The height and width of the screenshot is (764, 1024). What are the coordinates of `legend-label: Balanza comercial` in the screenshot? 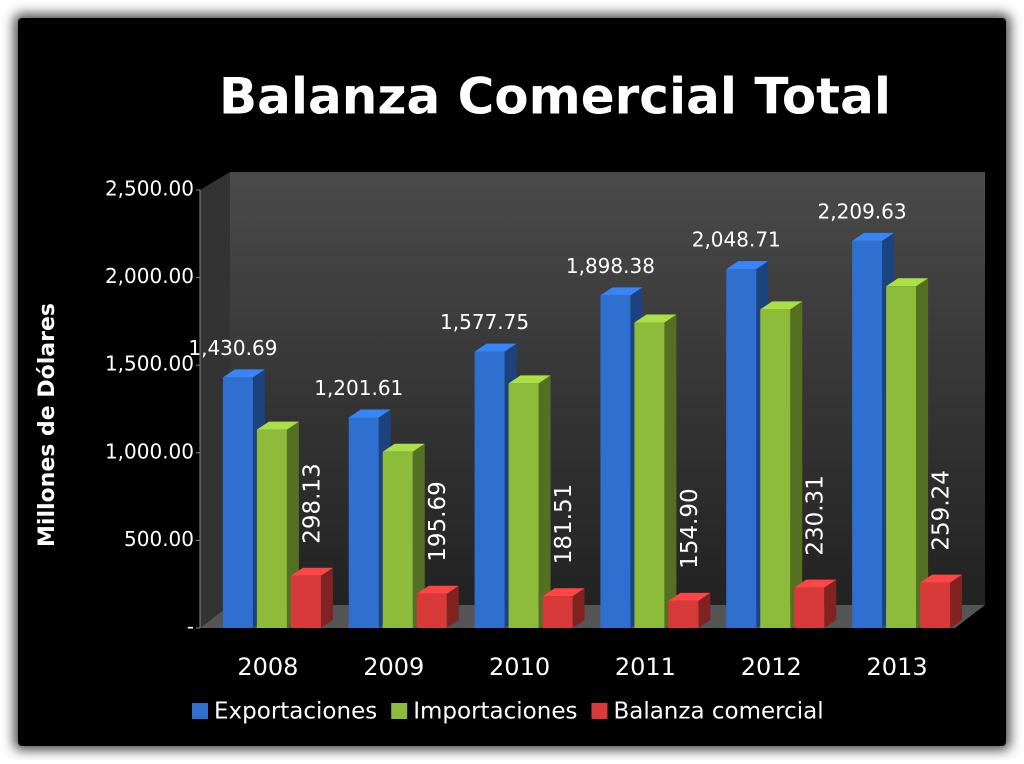 It's located at (718, 712).